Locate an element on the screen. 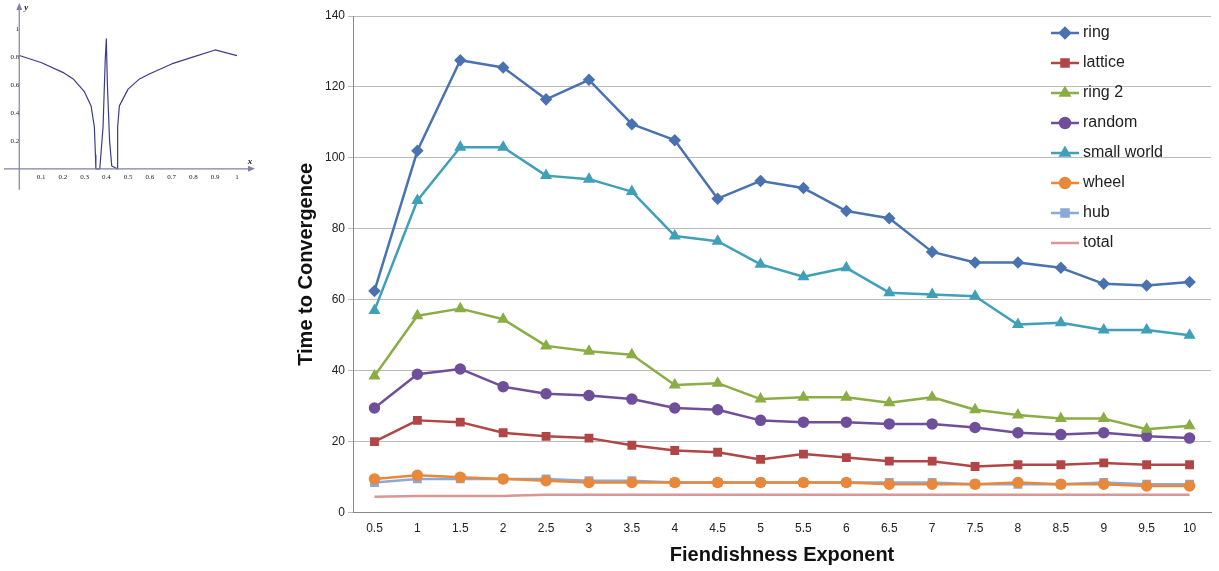  x-tick-label: 4 is located at coordinates (675, 528).